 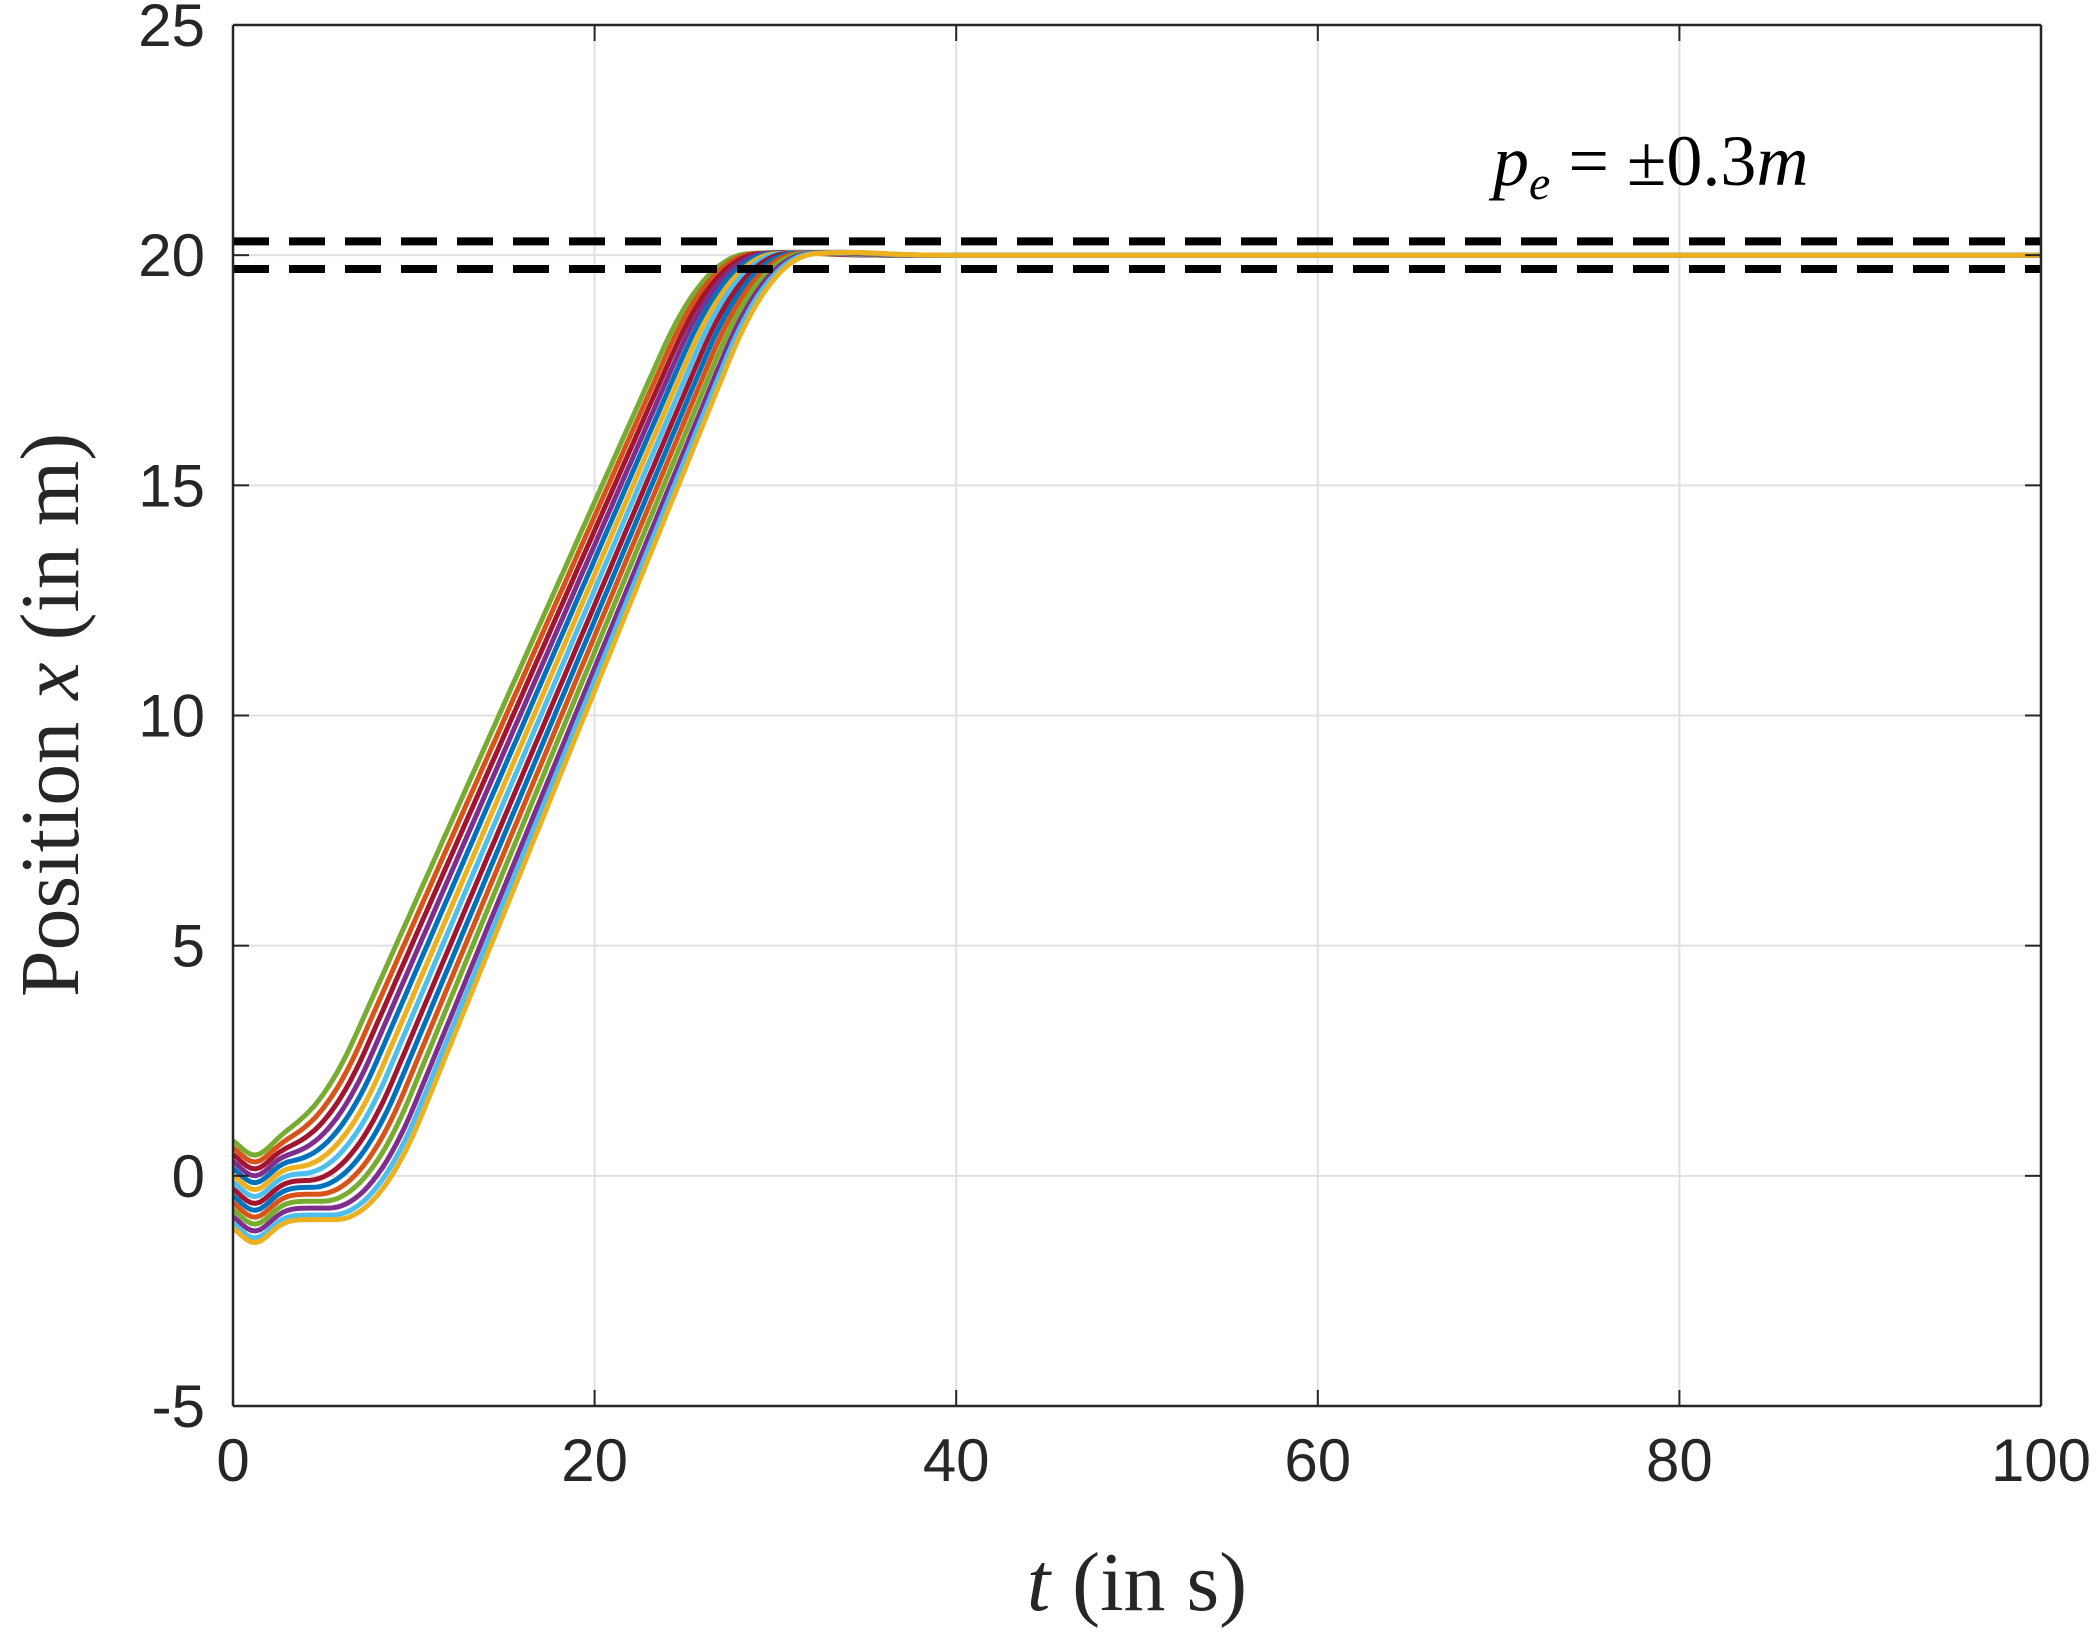 What do you see at coordinates (594, 1460) in the screenshot?
I see `x-tick-label: 20` at bounding box center [594, 1460].